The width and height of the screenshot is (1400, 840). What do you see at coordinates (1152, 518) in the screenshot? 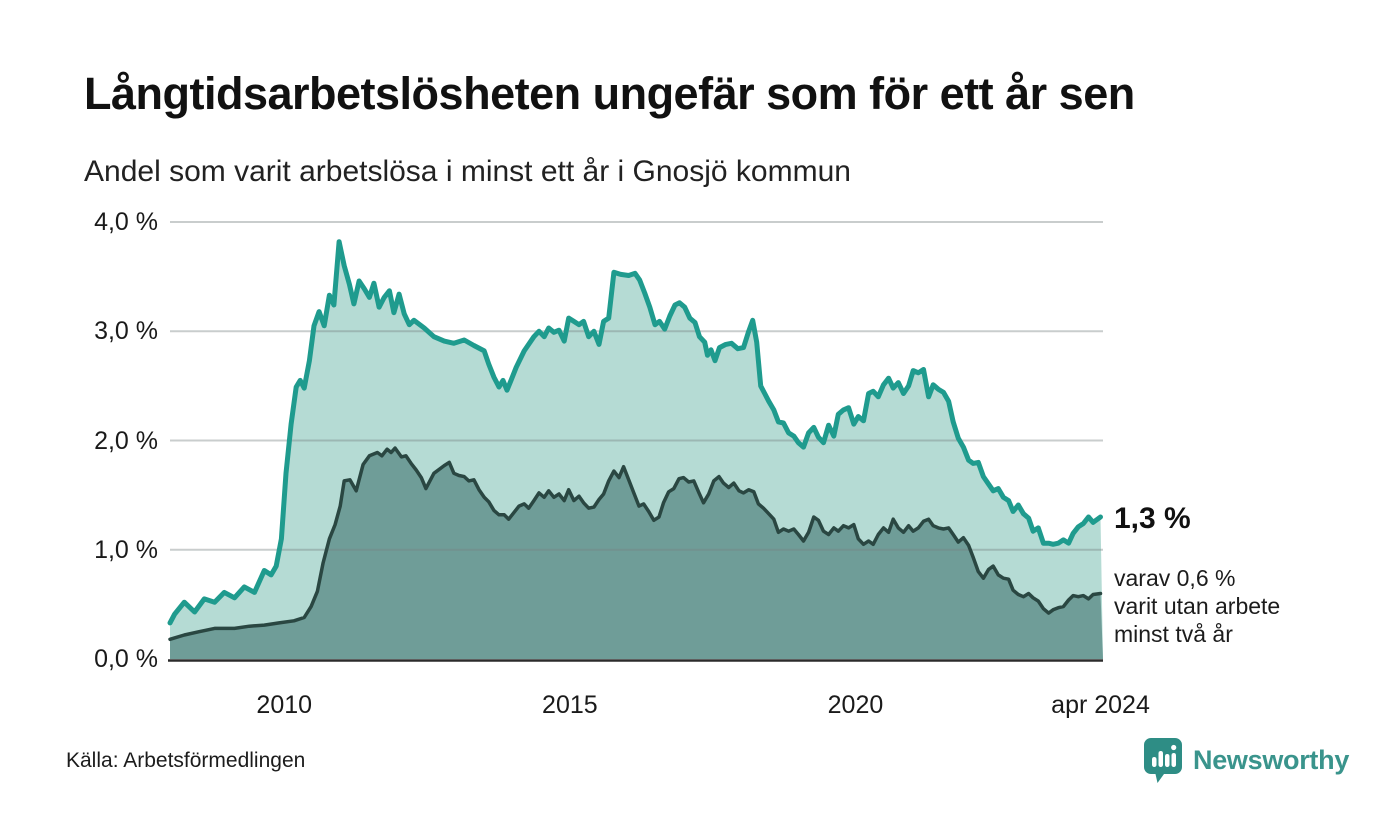
I see `end-value-label: 1,3 %` at bounding box center [1152, 518].